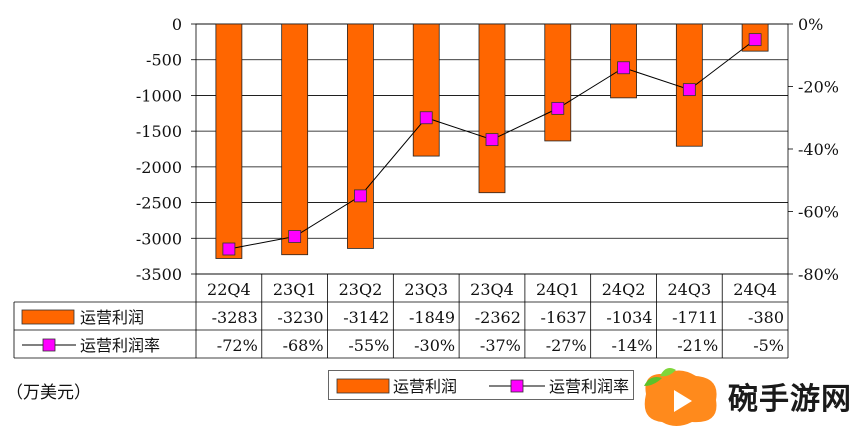 The width and height of the screenshot is (864, 432). I want to click on legend: 运营利润 运营利润率, so click(481, 385).